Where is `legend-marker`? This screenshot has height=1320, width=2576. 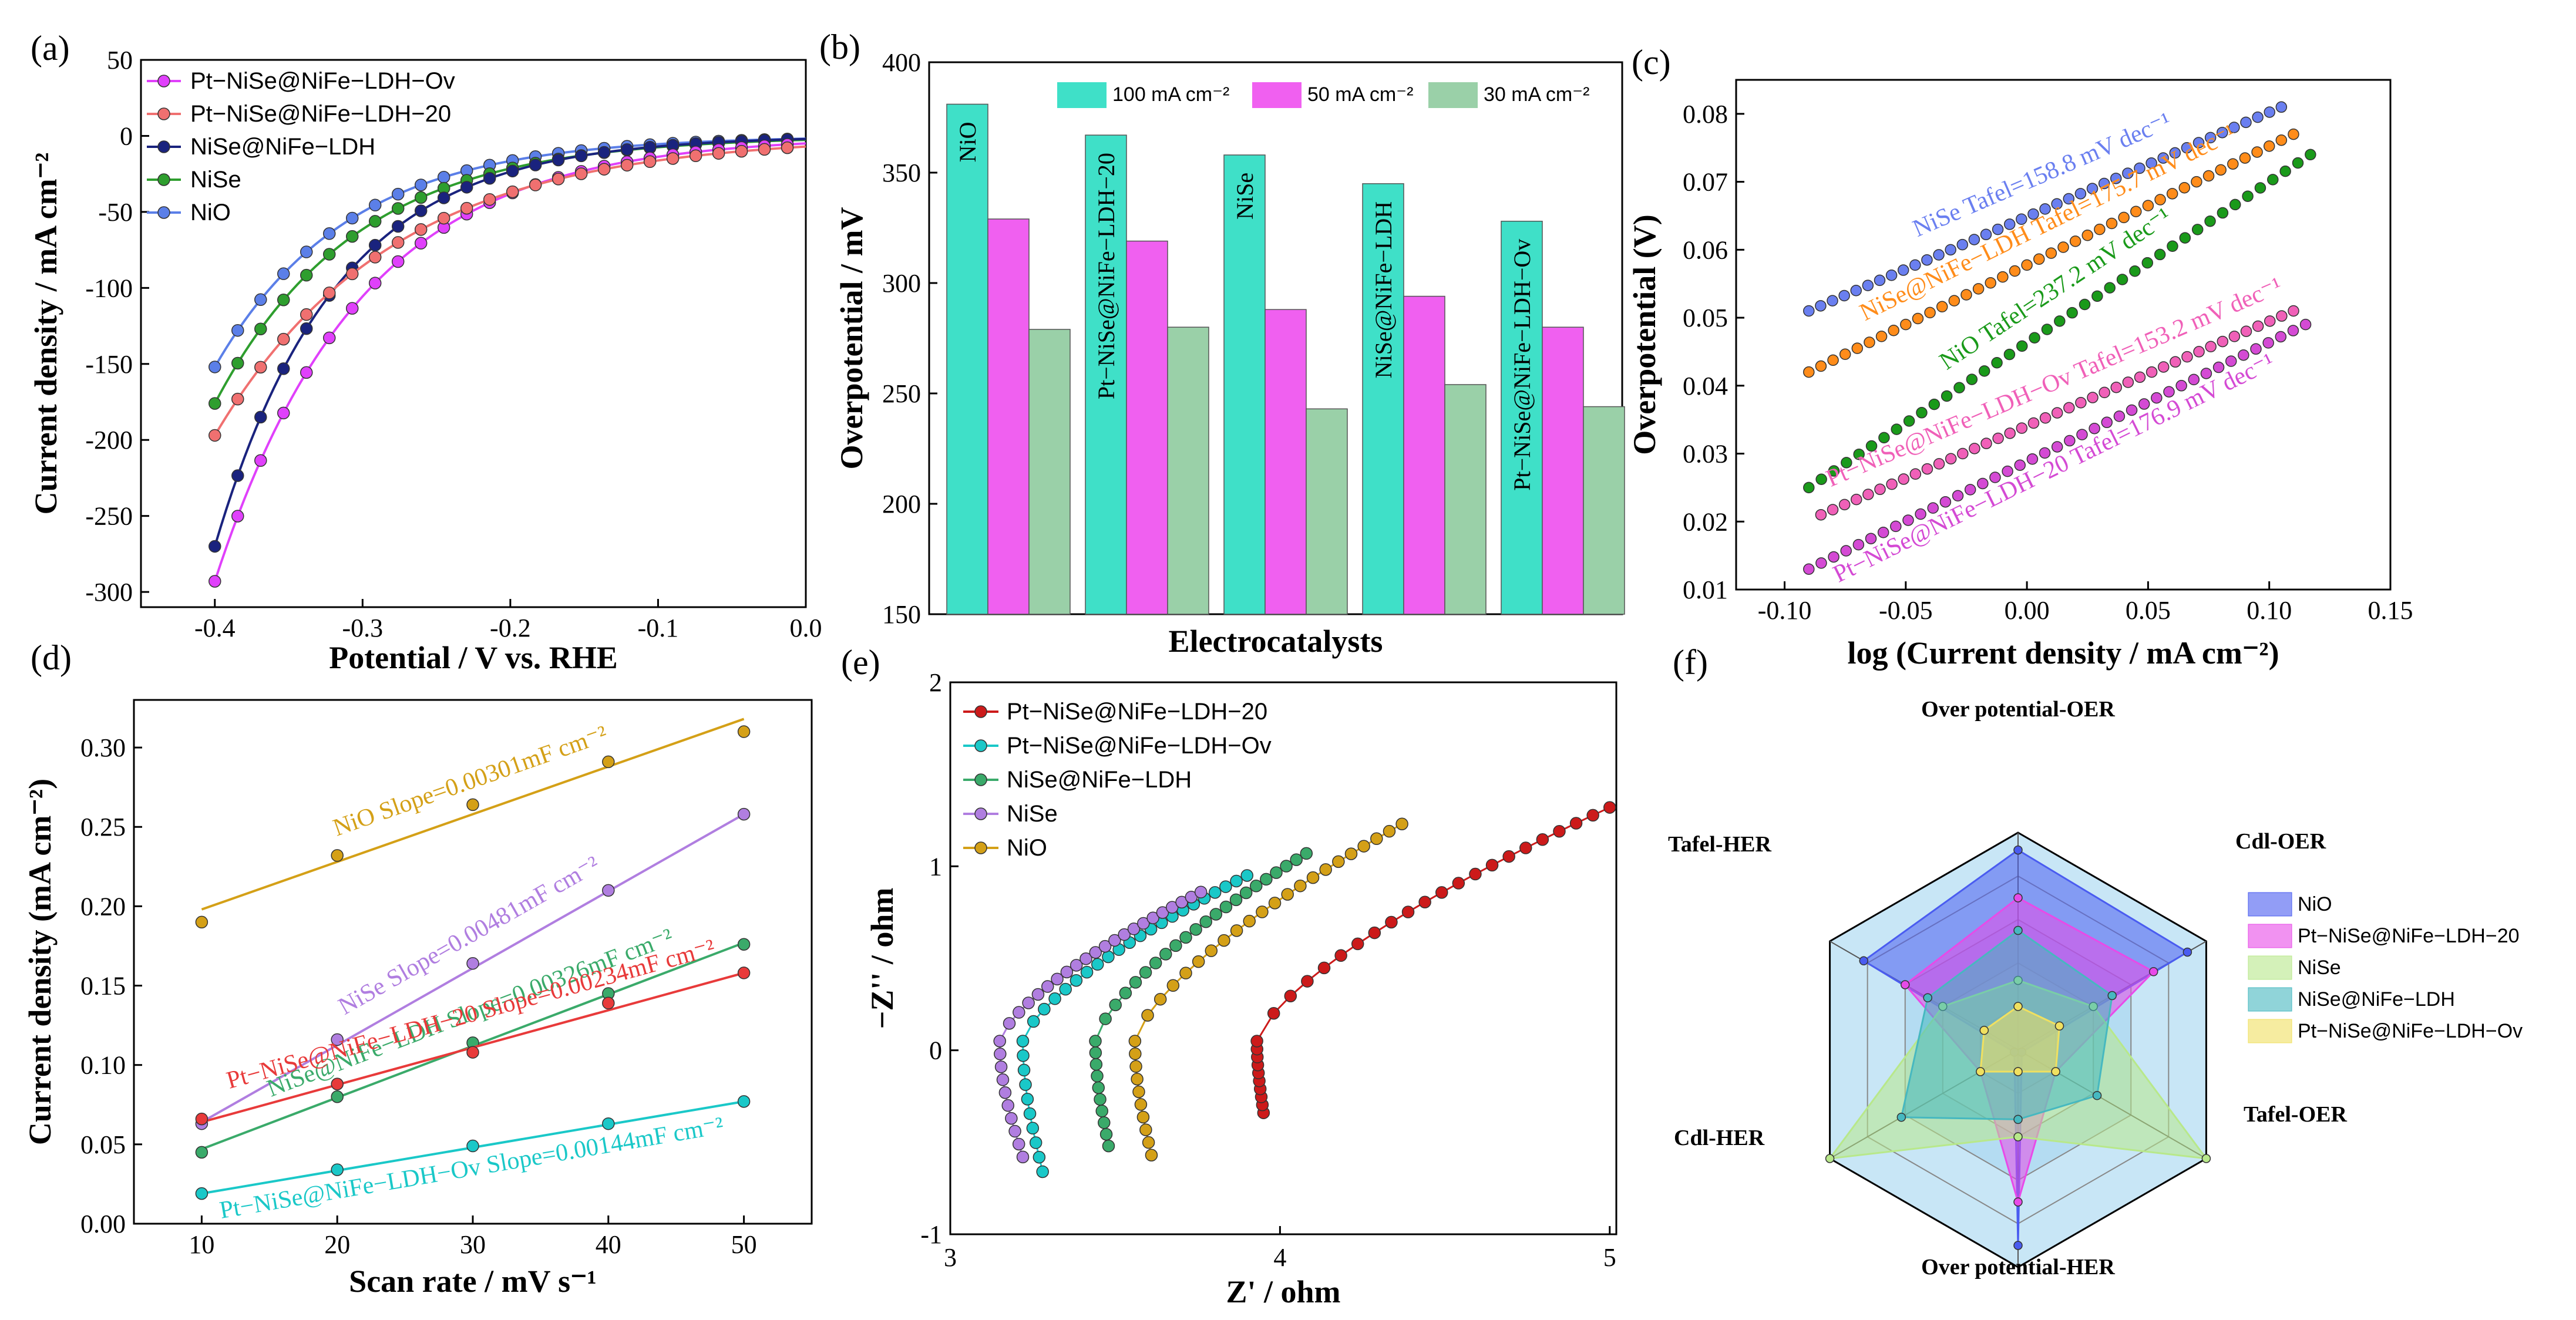 legend-marker is located at coordinates (163, 81).